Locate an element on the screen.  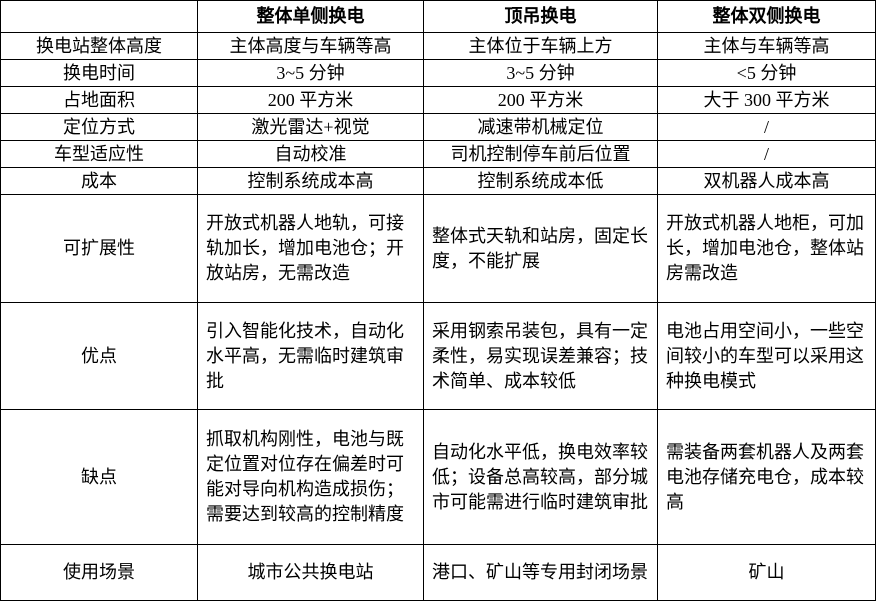
cell: 开放式机器人地轨，可接轨加长，增加电池仓；开放站房，无需改造 is located at coordinates (310, 248).